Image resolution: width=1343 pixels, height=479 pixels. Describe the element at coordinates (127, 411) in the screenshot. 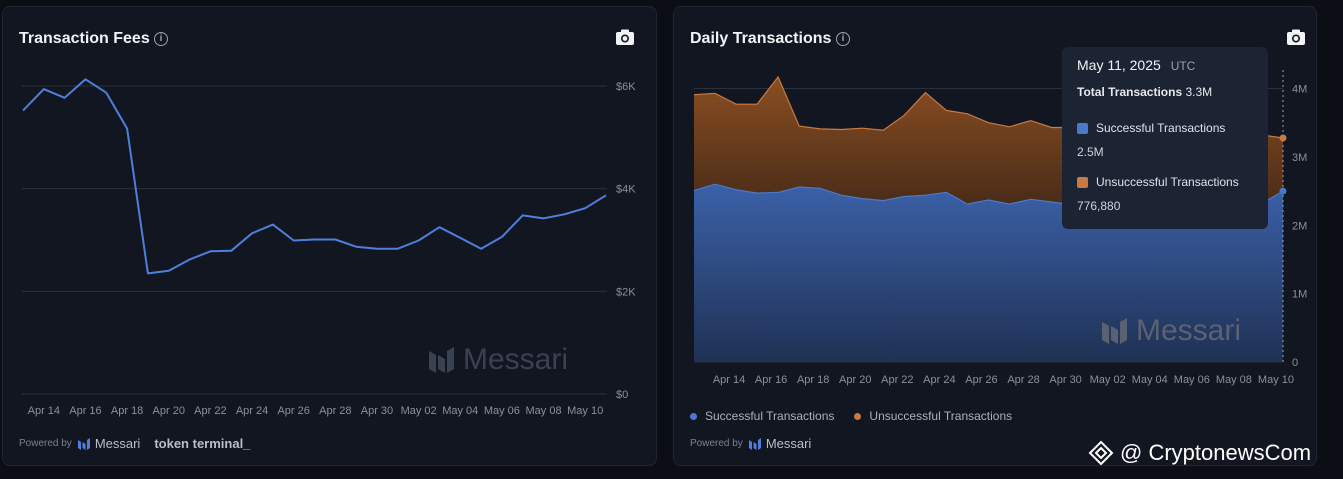

I see `fees-x-tick-label: Apr 18` at that location.